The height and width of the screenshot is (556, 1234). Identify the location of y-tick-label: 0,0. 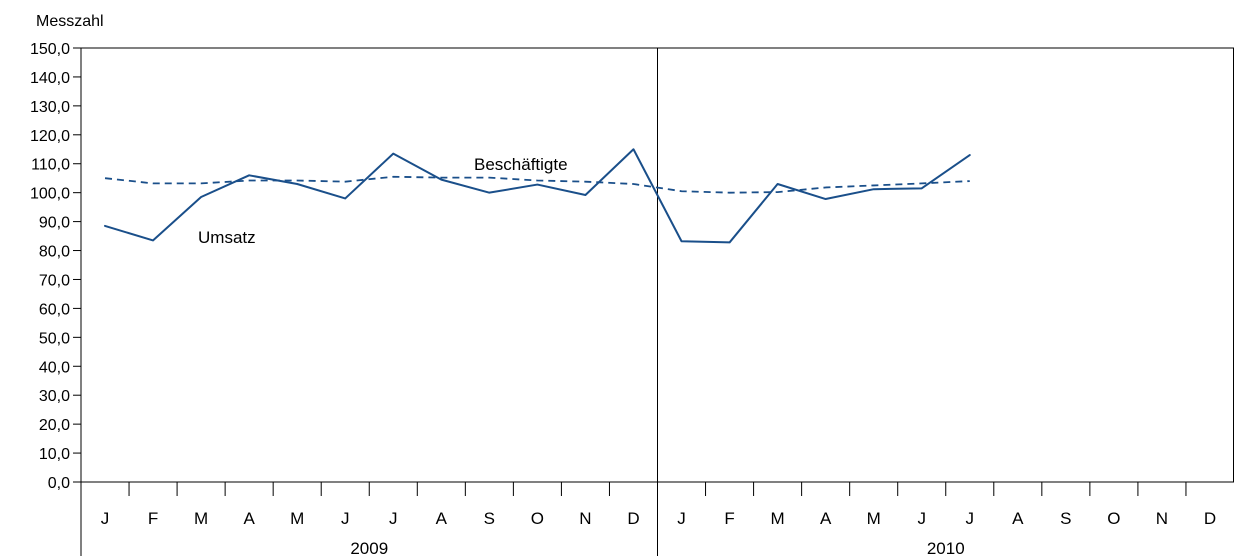
(59, 483).